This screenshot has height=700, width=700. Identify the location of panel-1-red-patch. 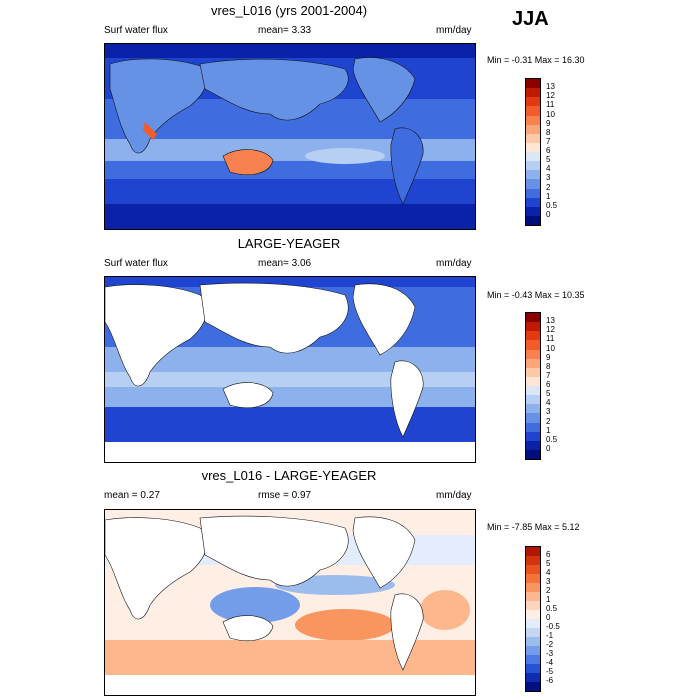
(150, 131).